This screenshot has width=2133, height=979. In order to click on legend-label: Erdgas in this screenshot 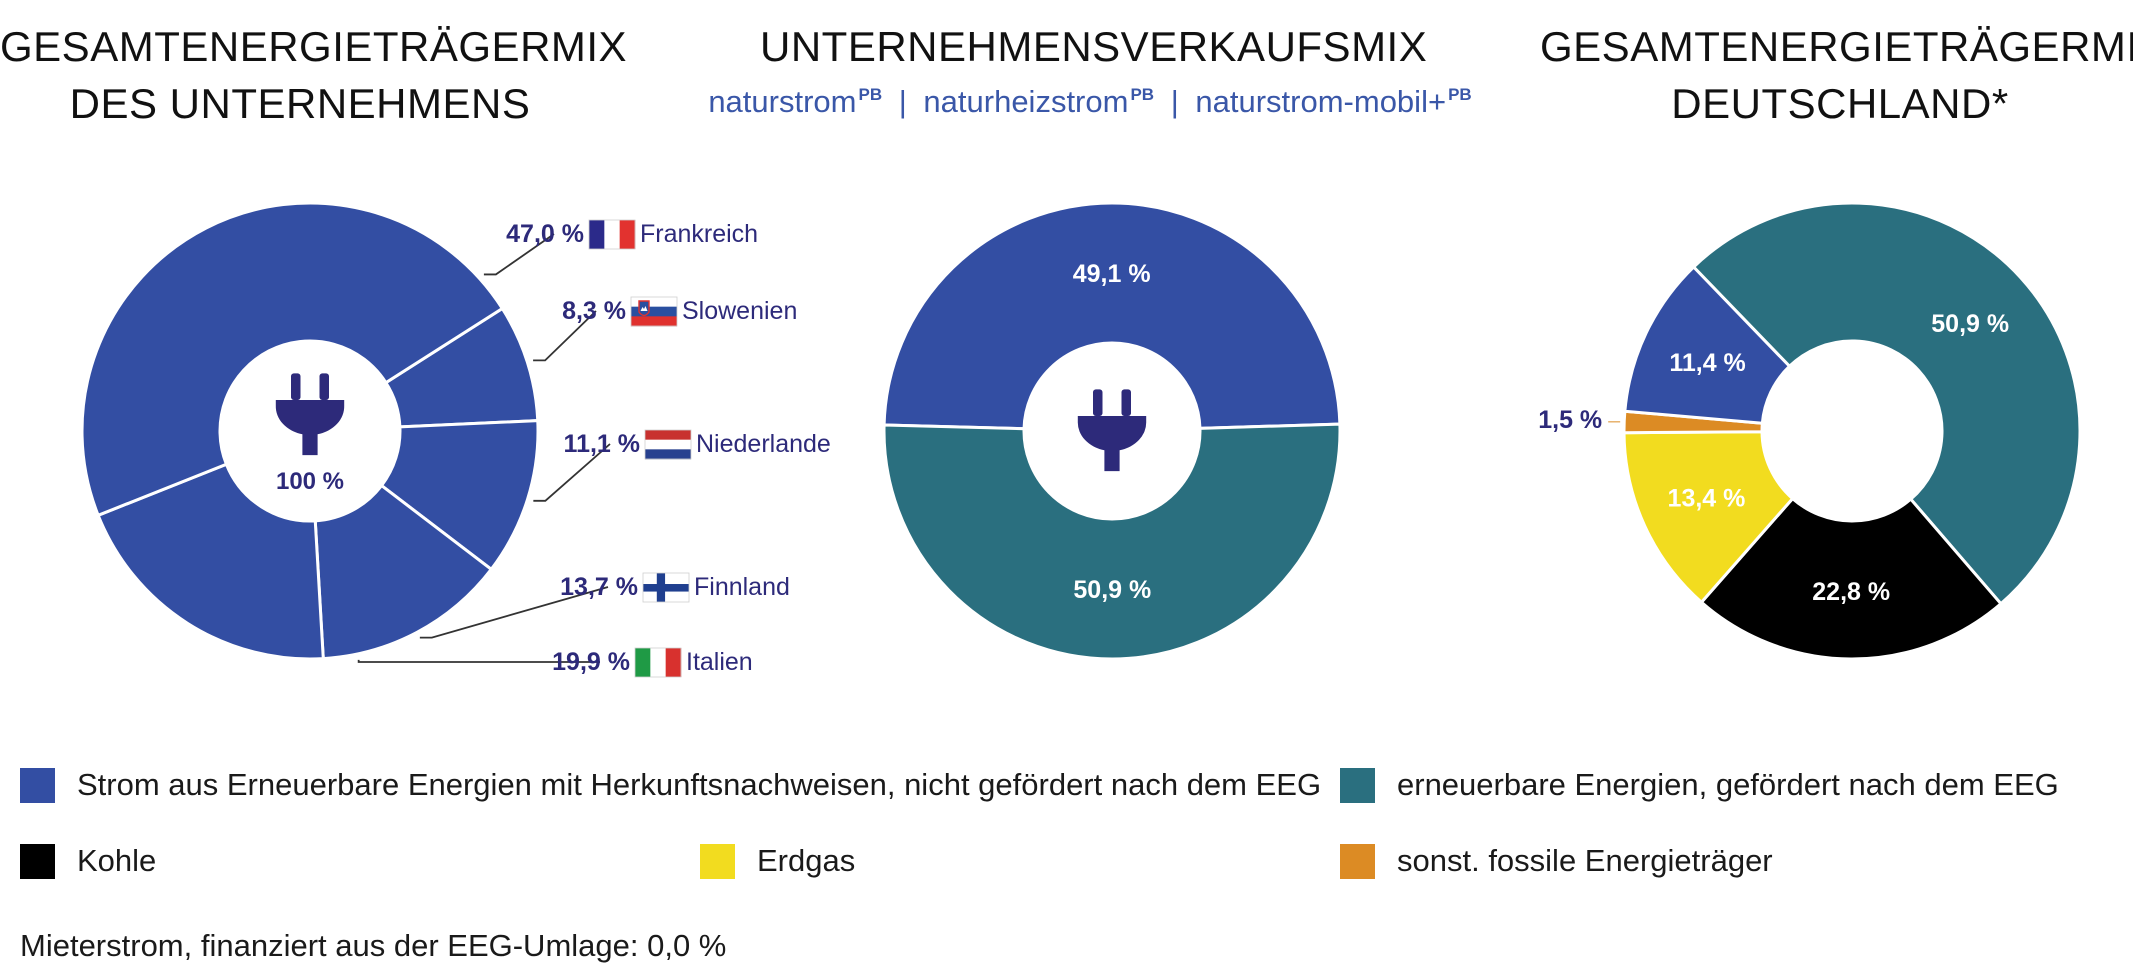, I will do `click(806, 860)`.